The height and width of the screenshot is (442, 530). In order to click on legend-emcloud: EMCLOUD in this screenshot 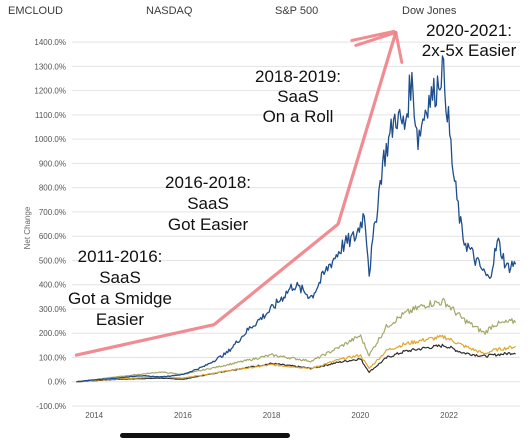, I will do `click(36, 11)`.